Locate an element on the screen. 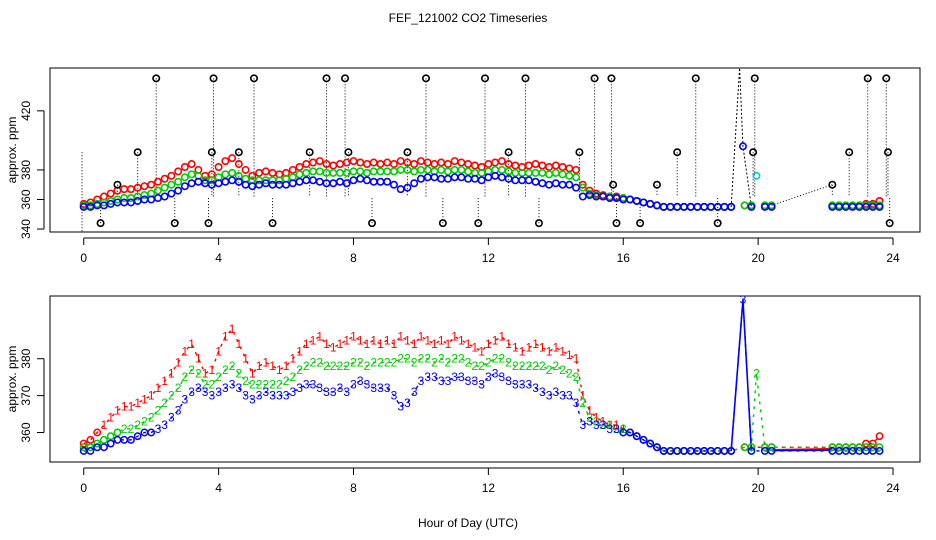  p2-x-tick-label: 8 is located at coordinates (353, 488).